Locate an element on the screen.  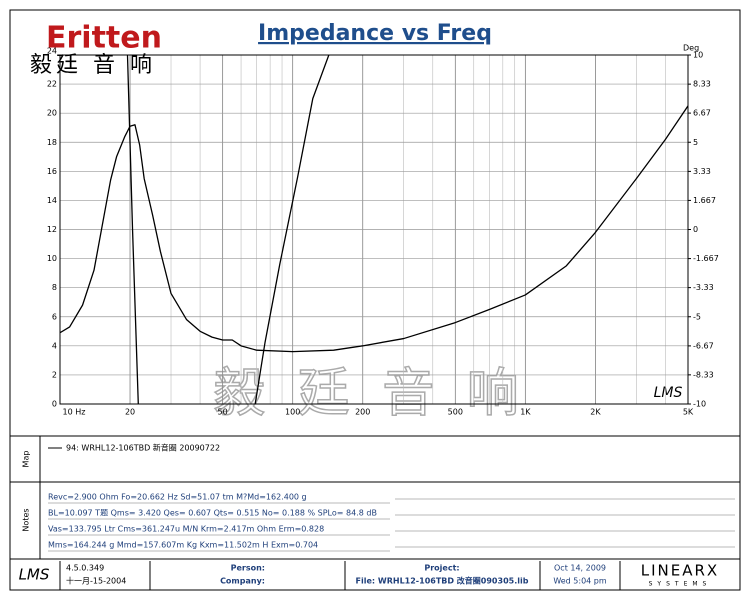
y2-tick-label: -1.667 is located at coordinates (706, 258).